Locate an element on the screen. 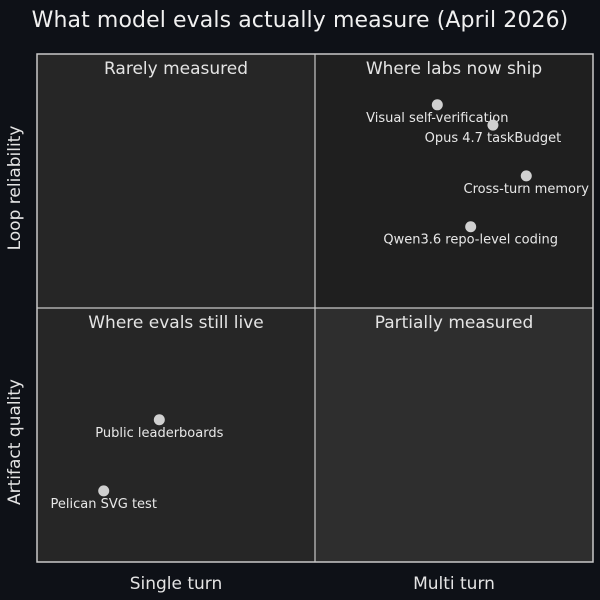 The height and width of the screenshot is (600, 600). quadrant-label: Rarely measured is located at coordinates (176, 69).